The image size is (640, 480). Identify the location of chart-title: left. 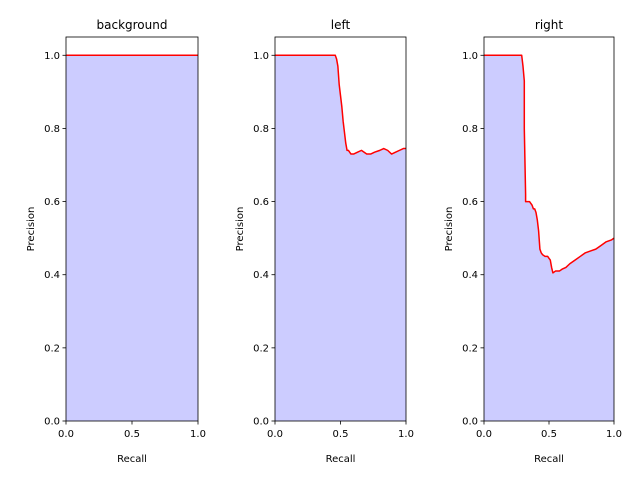
(341, 25).